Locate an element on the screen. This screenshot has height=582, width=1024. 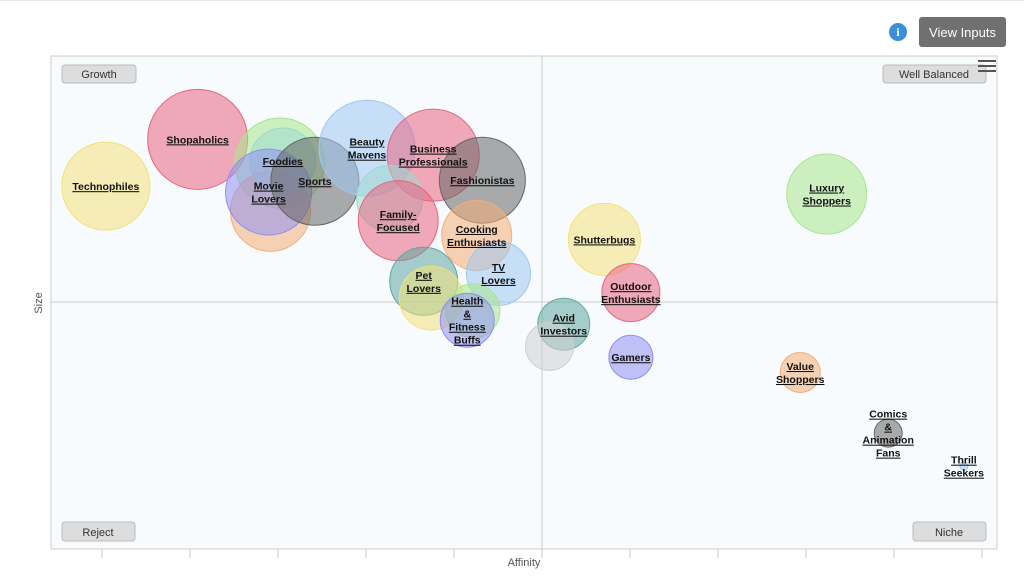
x-axis-label: Affinity is located at coordinates (524, 563).